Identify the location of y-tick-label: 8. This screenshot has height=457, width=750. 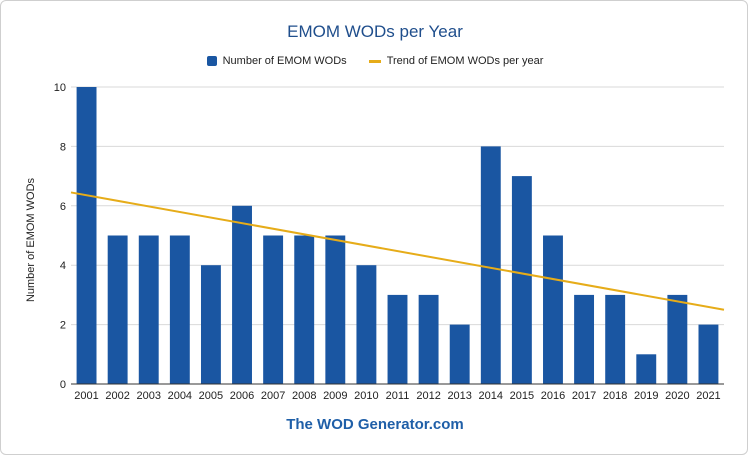
(63, 147).